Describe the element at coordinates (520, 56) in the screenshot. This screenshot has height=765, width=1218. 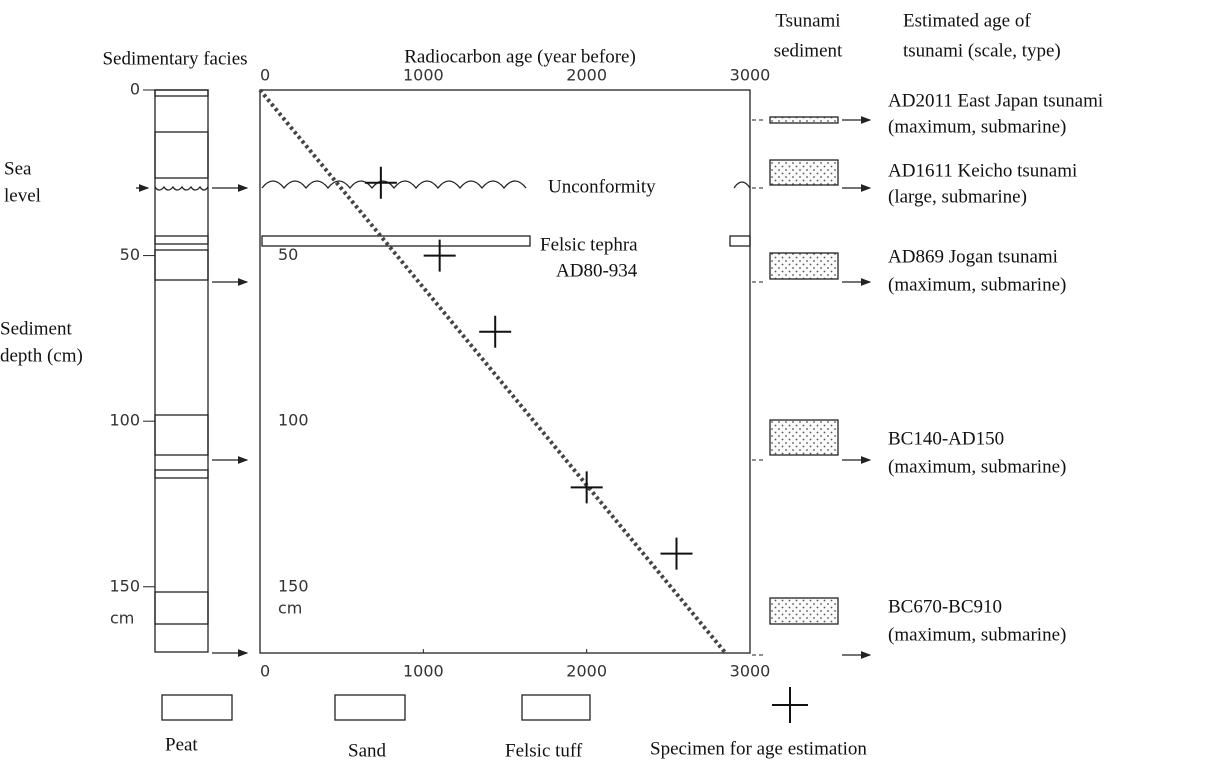
I see `x-axis-label: Radiocarbon age (year before)` at that location.